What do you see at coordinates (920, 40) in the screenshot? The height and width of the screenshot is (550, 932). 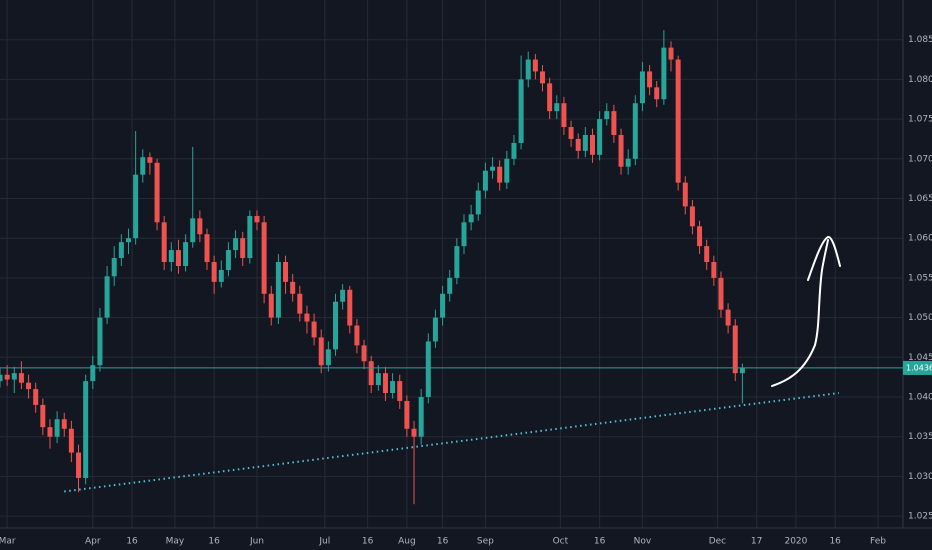 I see `y-tick-label: 1.08500` at bounding box center [920, 40].